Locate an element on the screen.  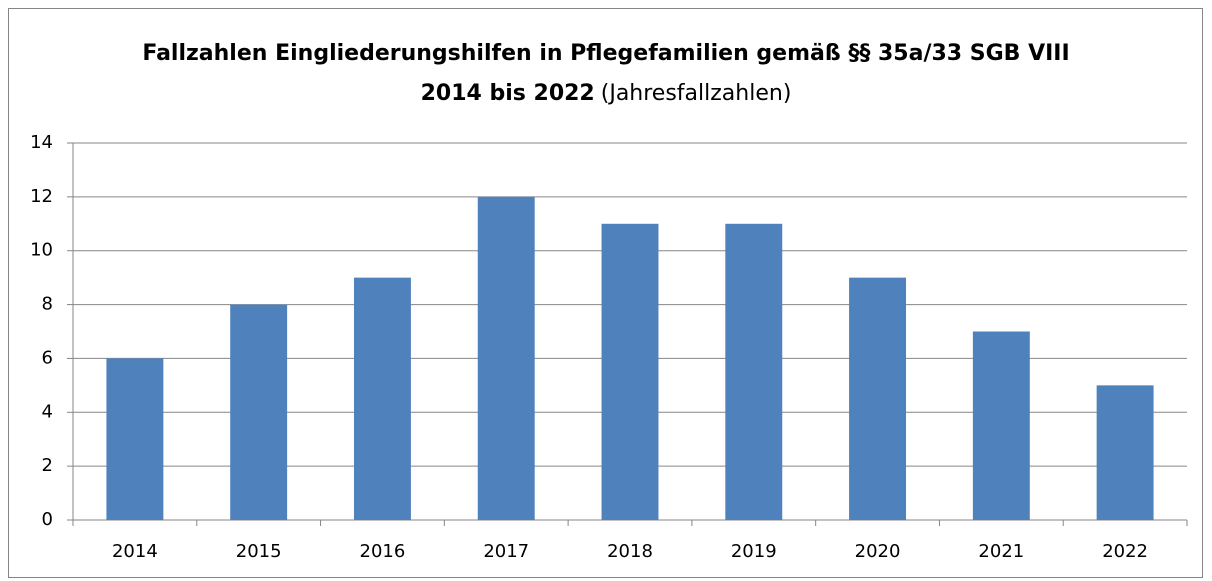
x-tick-label: 2015 is located at coordinates (259, 551).